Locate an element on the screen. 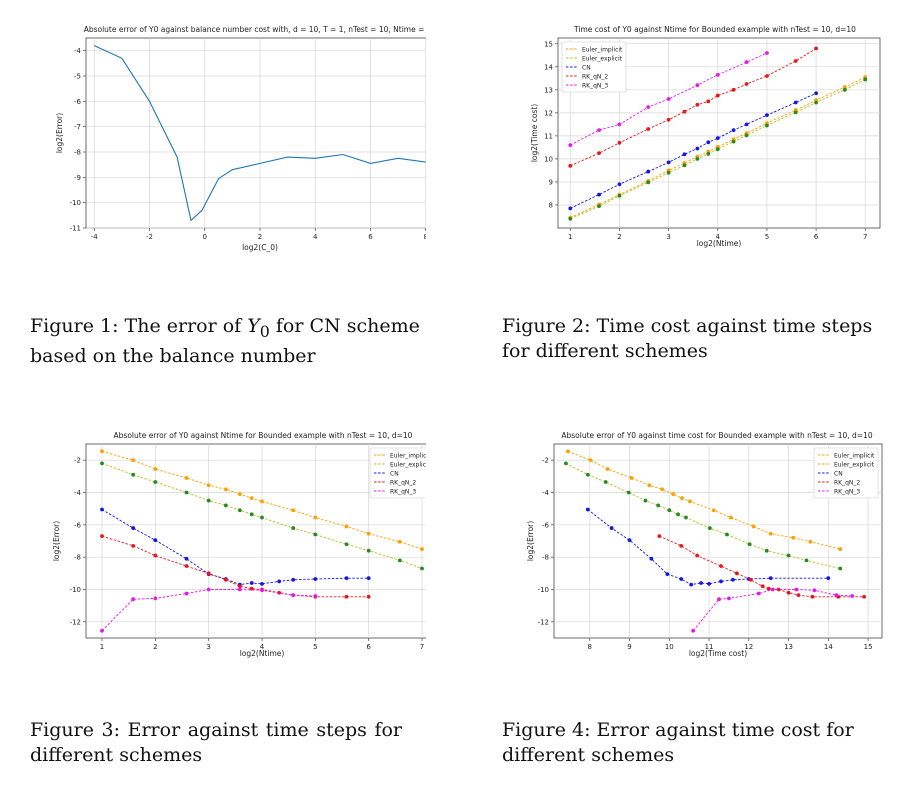 This screenshot has width=909, height=789. legend-label: RK_qN_2 is located at coordinates (595, 76).